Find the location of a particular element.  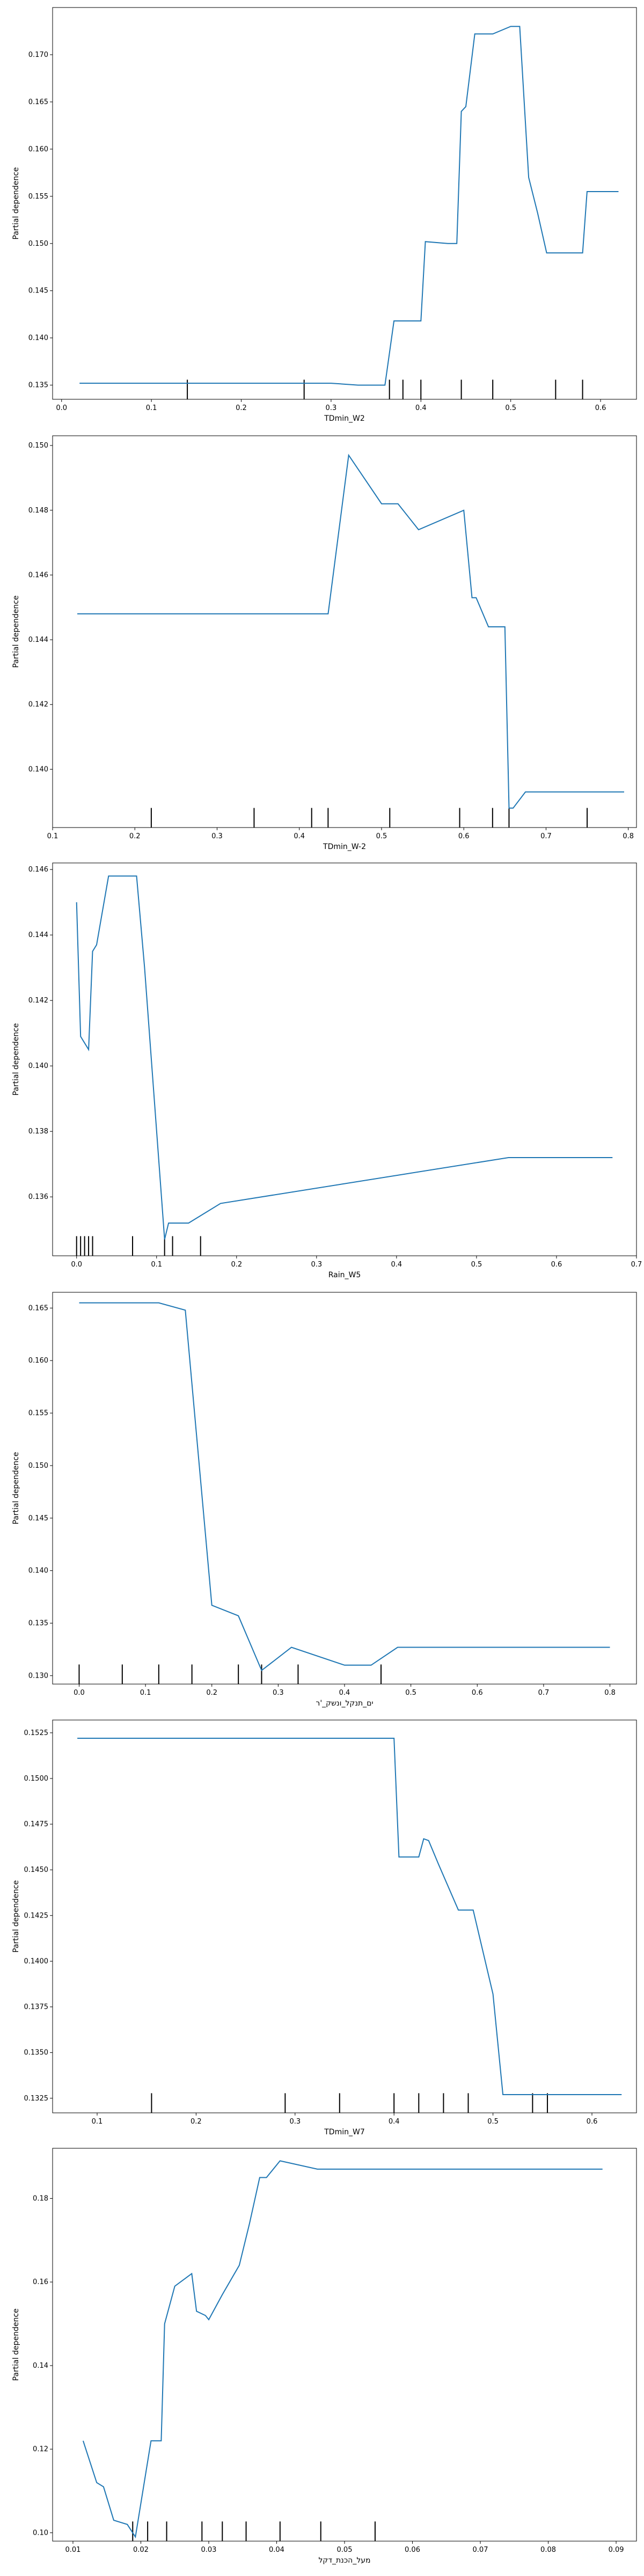

y-tick-label: 0.142 is located at coordinates (38, 705).